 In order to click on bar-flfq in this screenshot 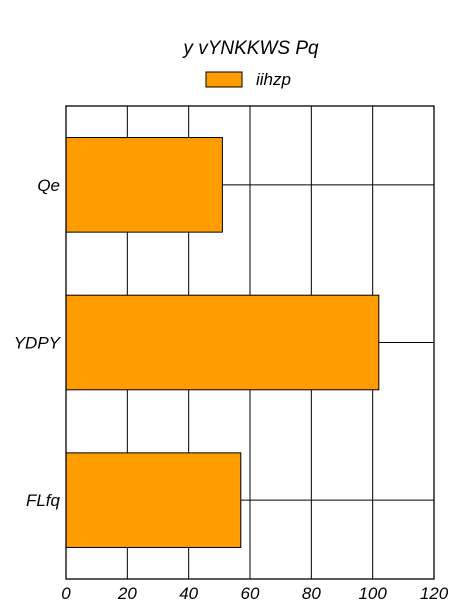, I will do `click(153, 500)`.